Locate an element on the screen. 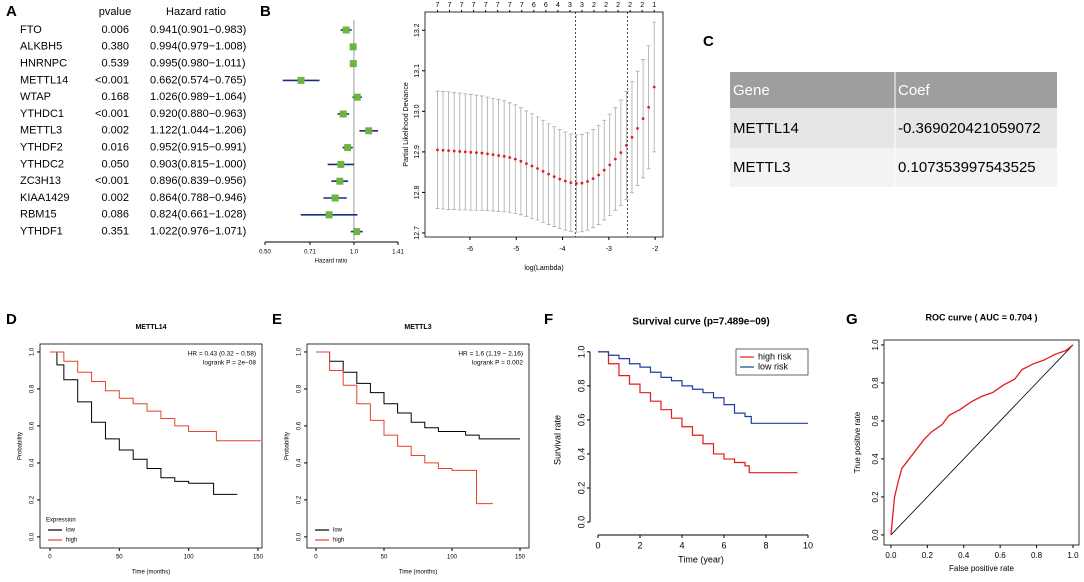 The width and height of the screenshot is (1084, 582). x-tick-label: 4 is located at coordinates (681, 545).